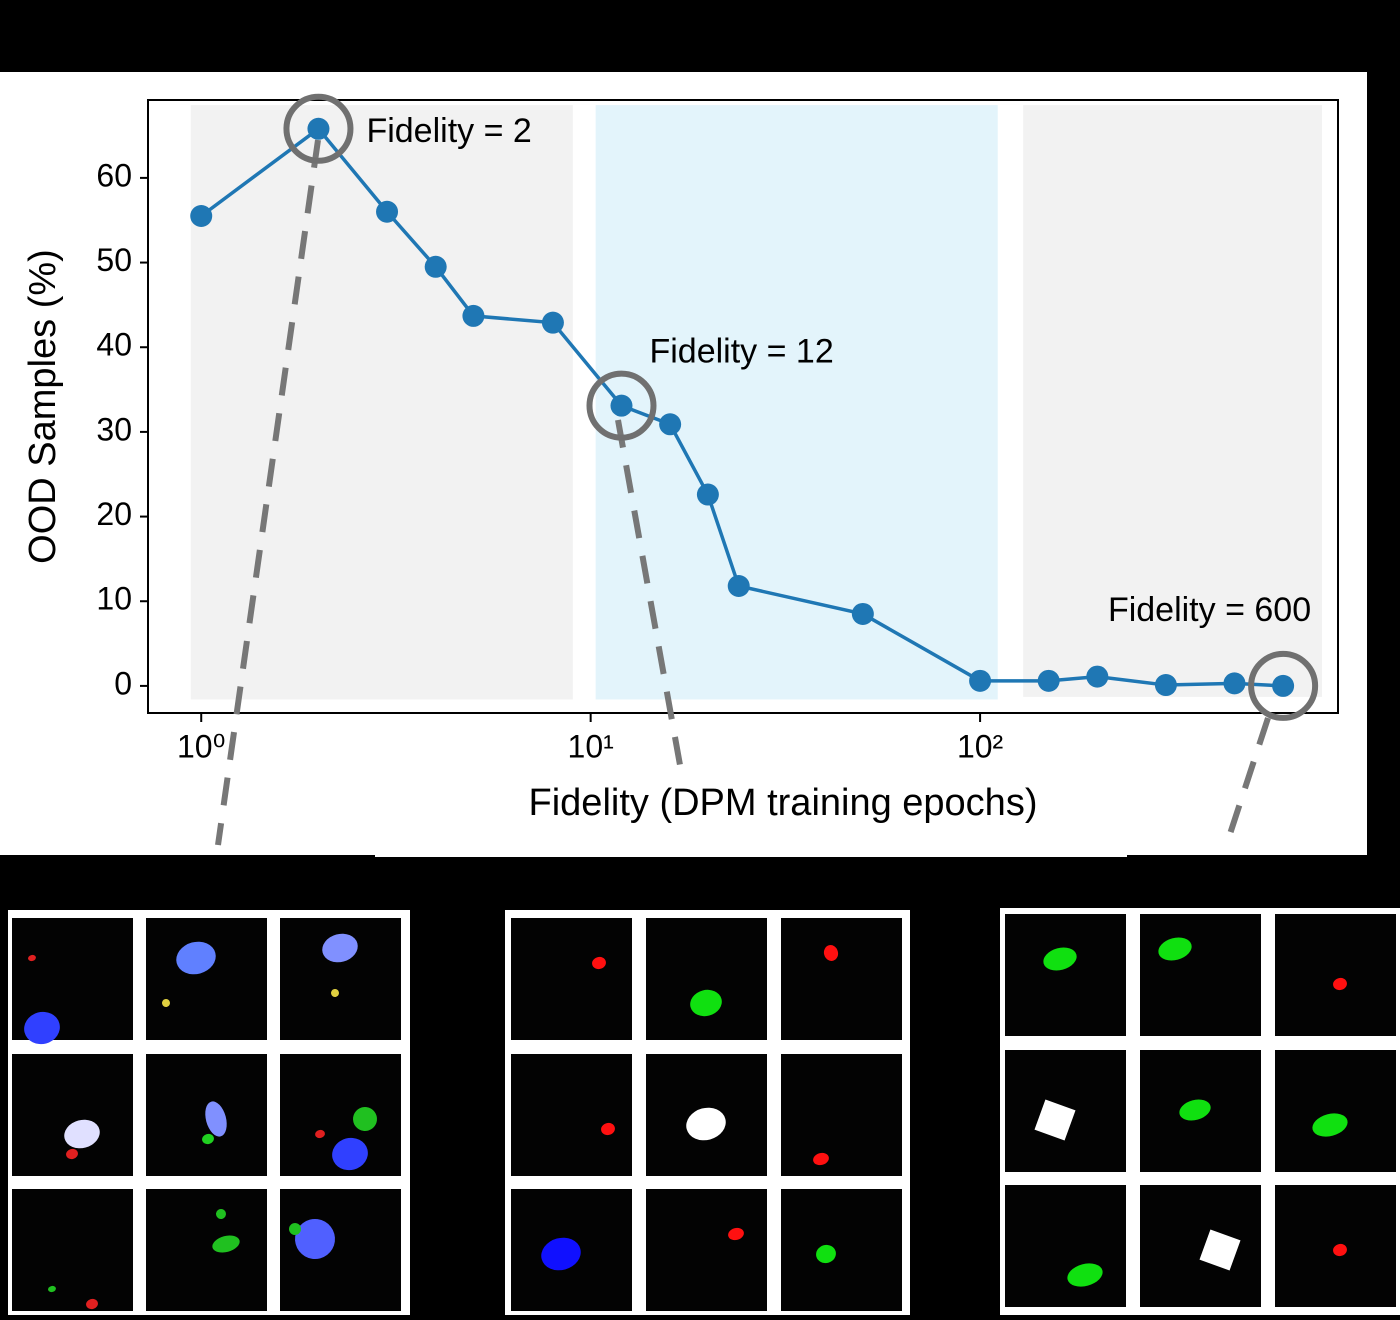 This screenshot has height=1320, width=1400. What do you see at coordinates (114, 514) in the screenshot?
I see `y-tick-label: 20` at bounding box center [114, 514].